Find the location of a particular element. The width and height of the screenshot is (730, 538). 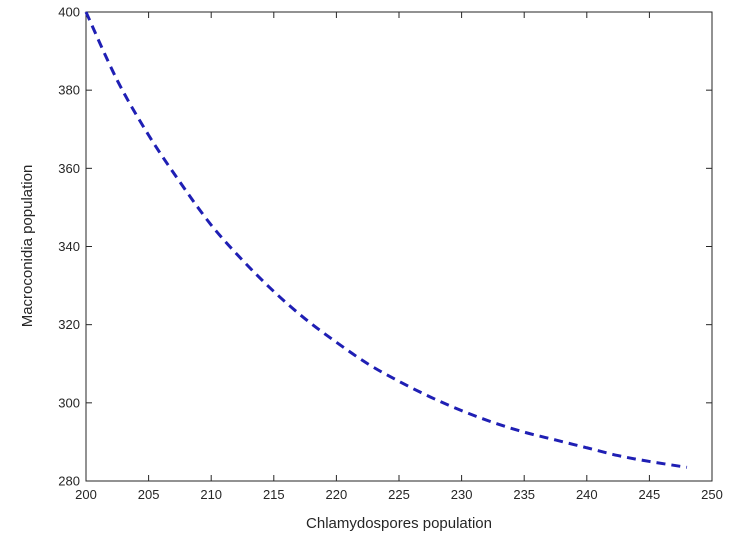

y-tick-label-5: 380 is located at coordinates (69, 90).